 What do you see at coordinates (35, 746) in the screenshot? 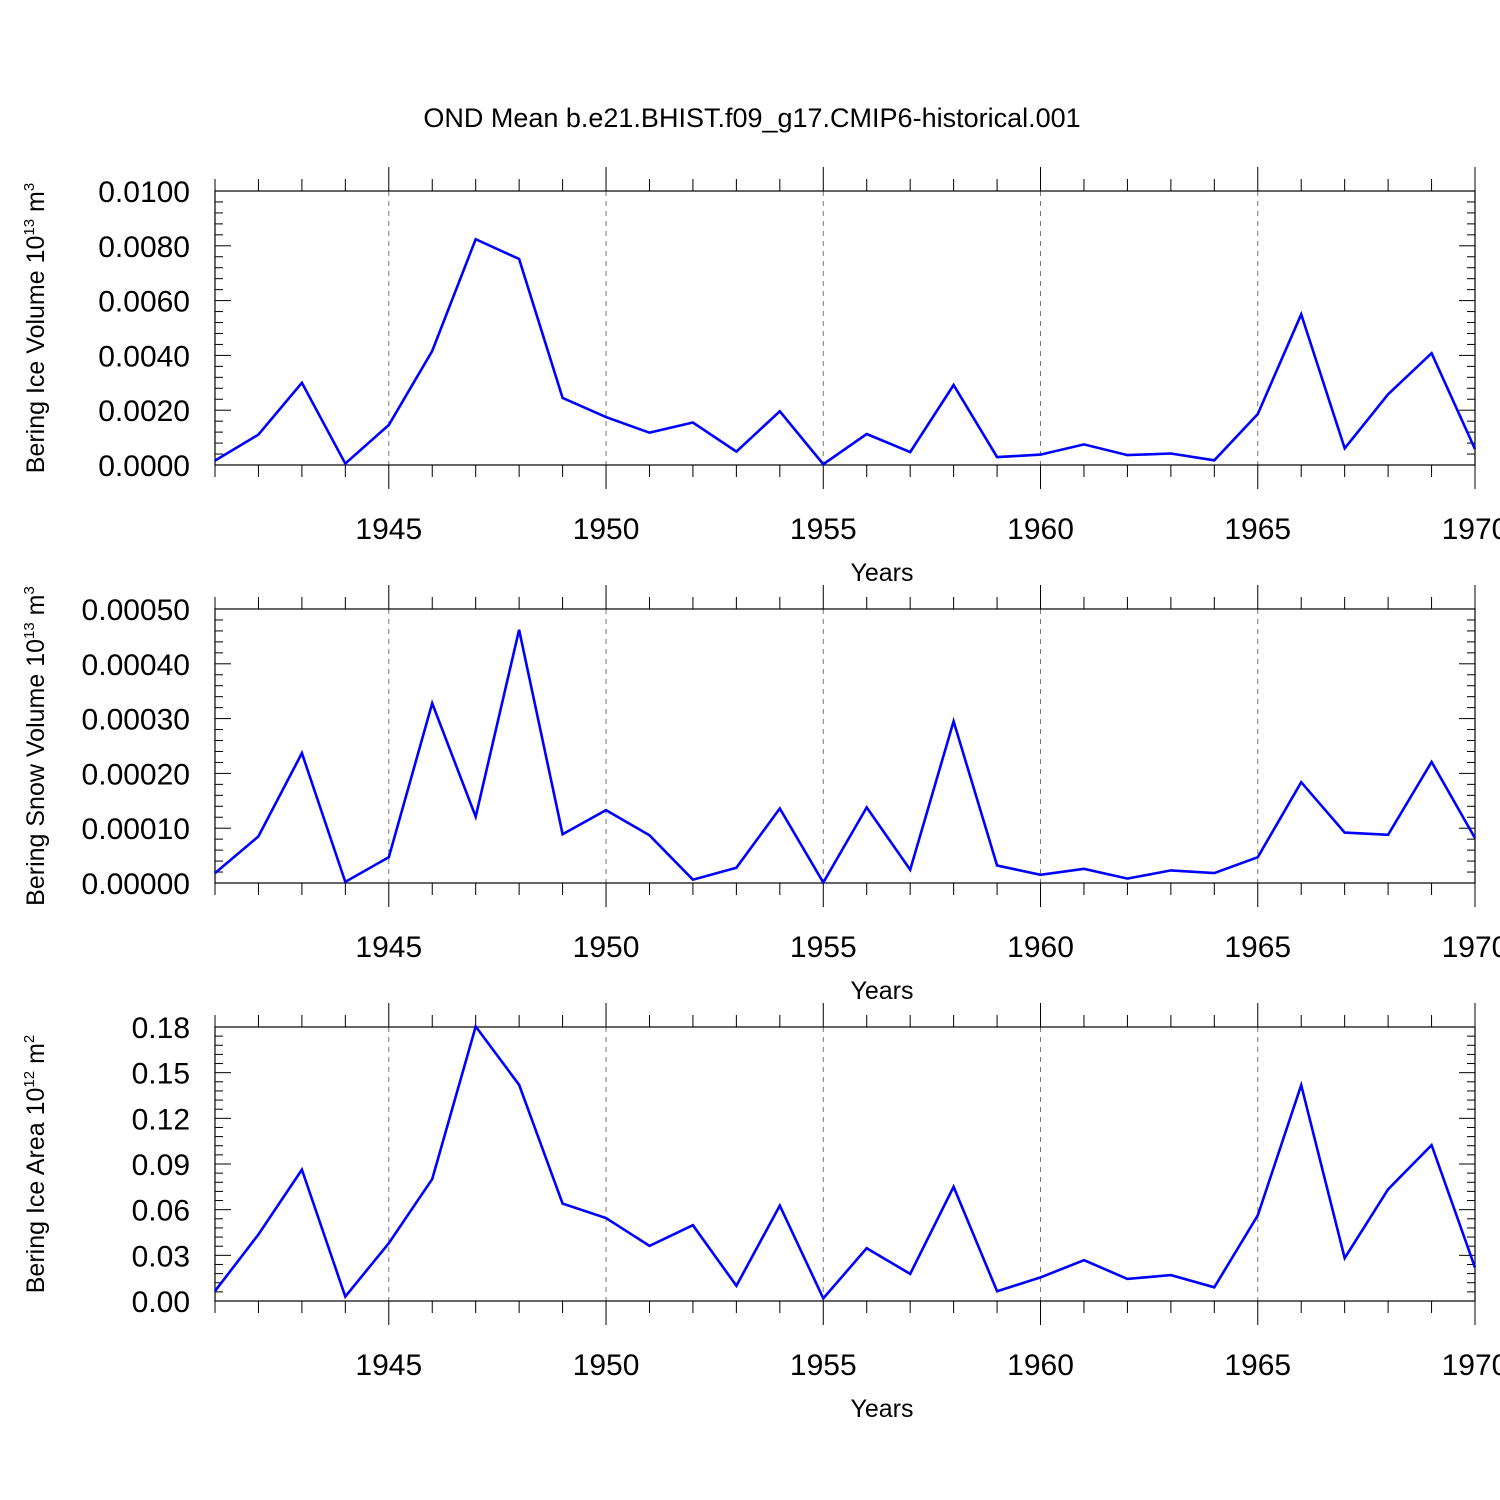
I see `y-axis-label: Bering Snow Volume 1013 m3` at bounding box center [35, 746].